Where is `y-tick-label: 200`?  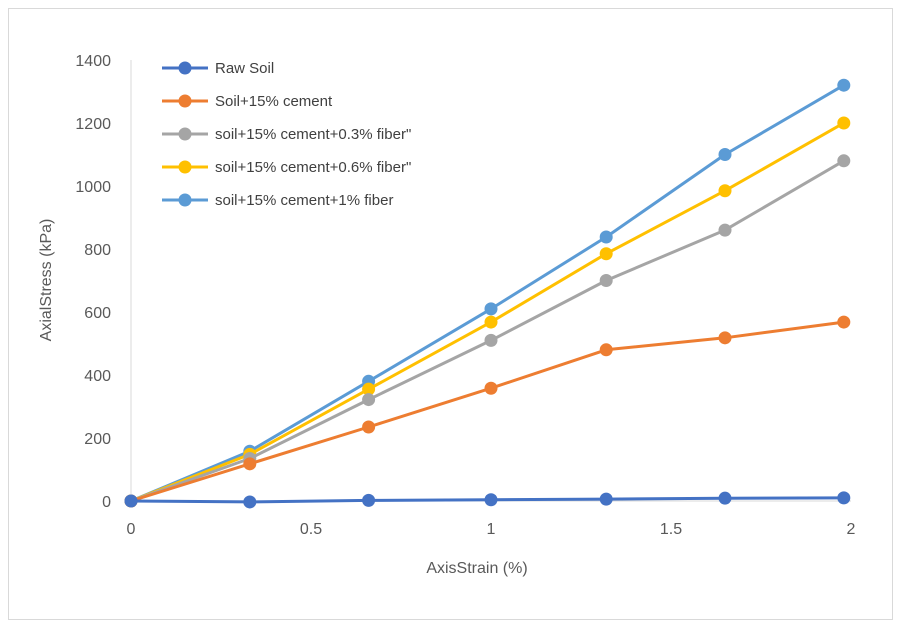
y-tick-label: 200 is located at coordinates (97, 439).